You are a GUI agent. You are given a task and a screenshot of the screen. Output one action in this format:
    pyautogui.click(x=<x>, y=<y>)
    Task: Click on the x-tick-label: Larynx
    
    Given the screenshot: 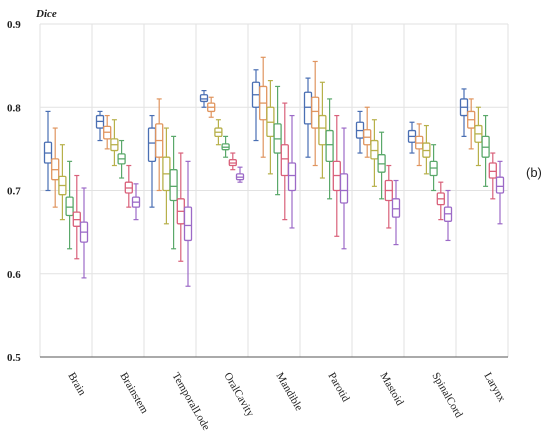 What is the action you would take?
    pyautogui.click(x=494, y=388)
    